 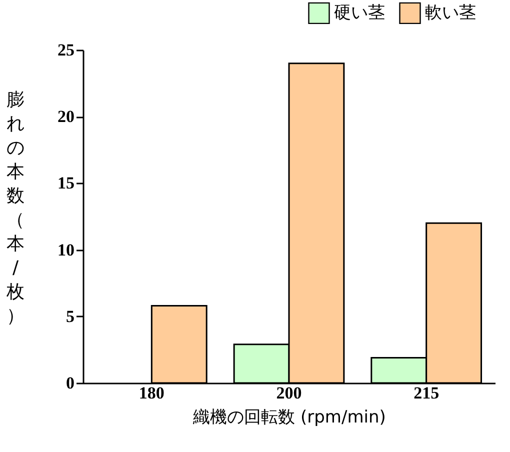 What do you see at coordinates (427, 393) in the screenshot?
I see `x-tick-label: 215` at bounding box center [427, 393].